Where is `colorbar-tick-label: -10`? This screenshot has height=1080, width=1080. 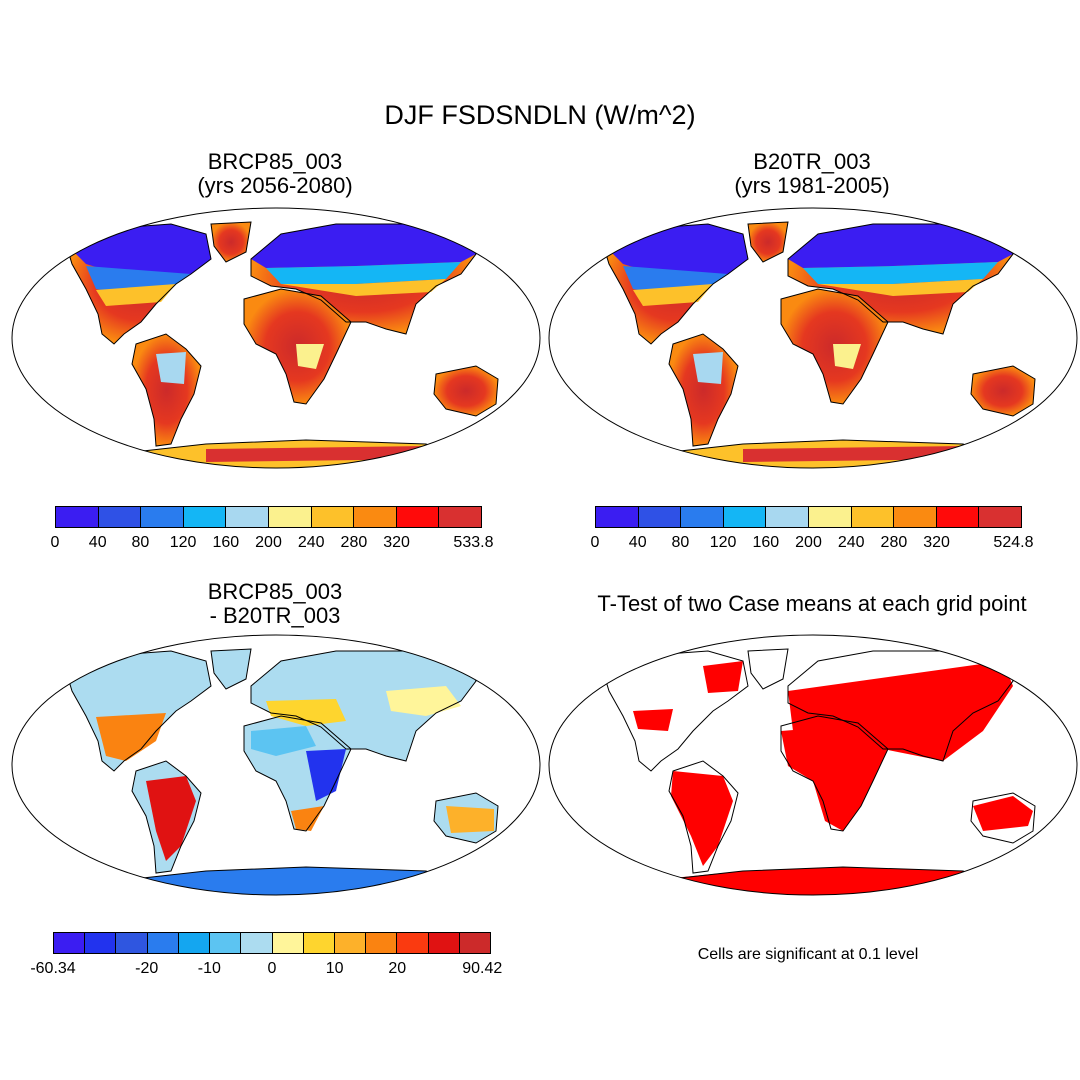 colorbar-tick-label: -10 is located at coordinates (209, 968).